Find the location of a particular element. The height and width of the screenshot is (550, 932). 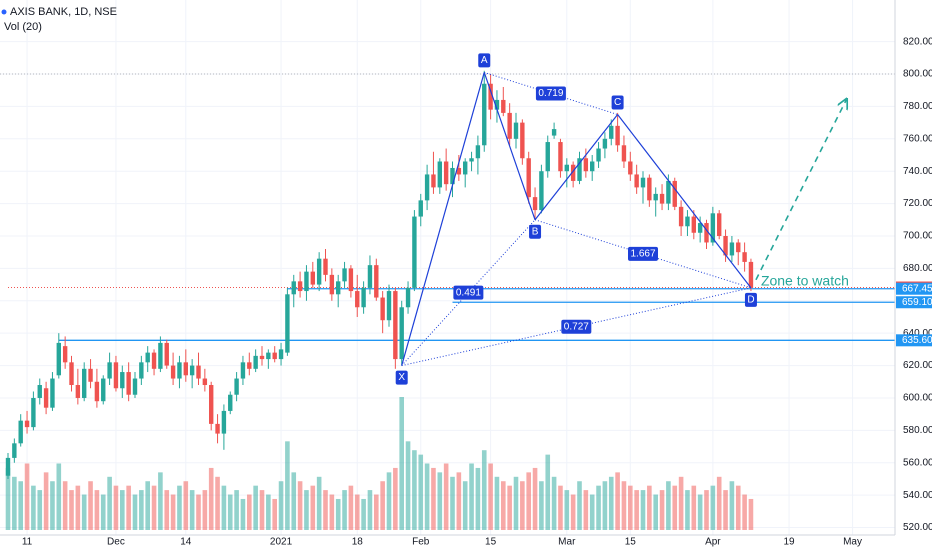

symbol-dot is located at coordinates (4, 12).